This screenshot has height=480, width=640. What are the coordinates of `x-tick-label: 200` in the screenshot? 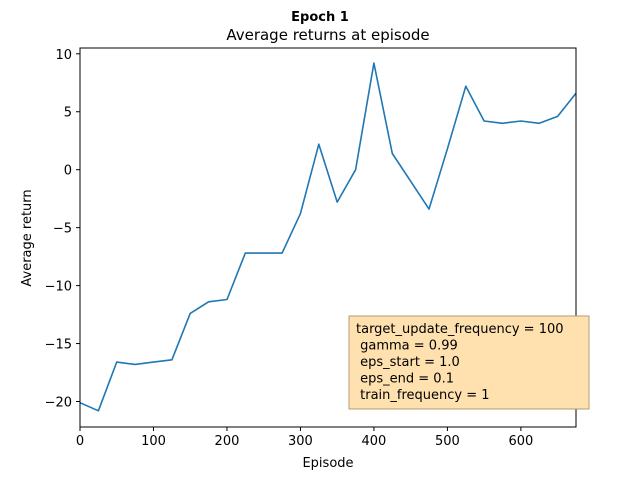 It's located at (227, 441).